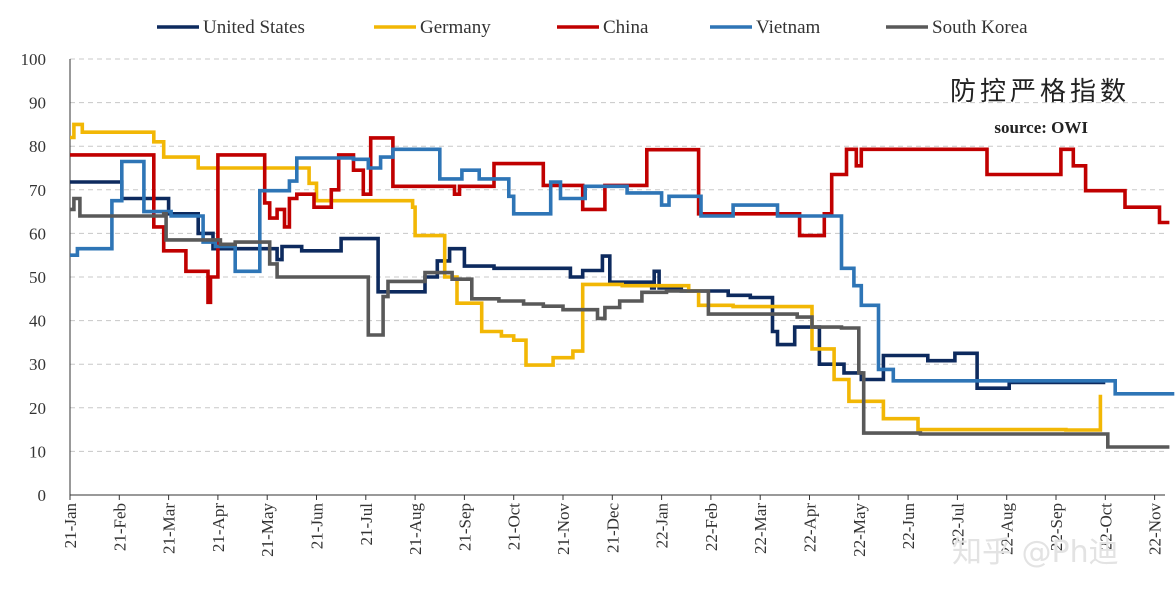 The image size is (1176, 601). What do you see at coordinates (662, 526) in the screenshot?
I see `x-tick-label: 22-Jan` at bounding box center [662, 526].